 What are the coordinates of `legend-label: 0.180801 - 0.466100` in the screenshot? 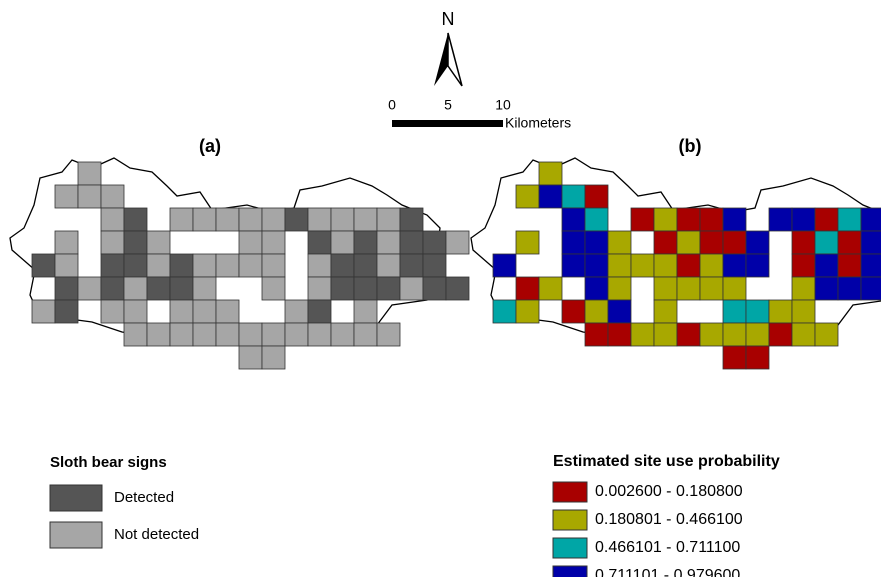 It's located at (669, 519).